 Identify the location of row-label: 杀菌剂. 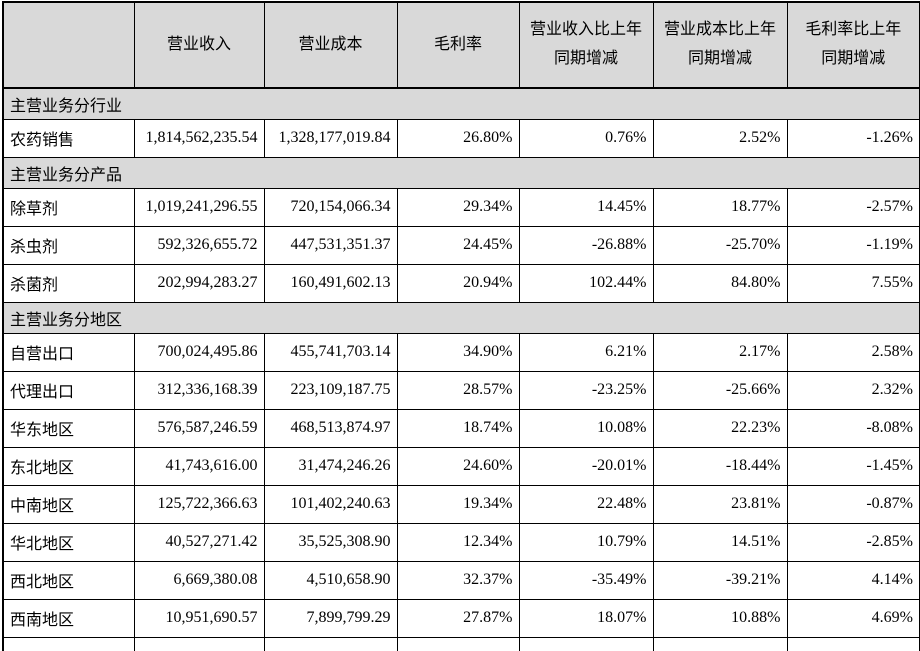
(68, 283).